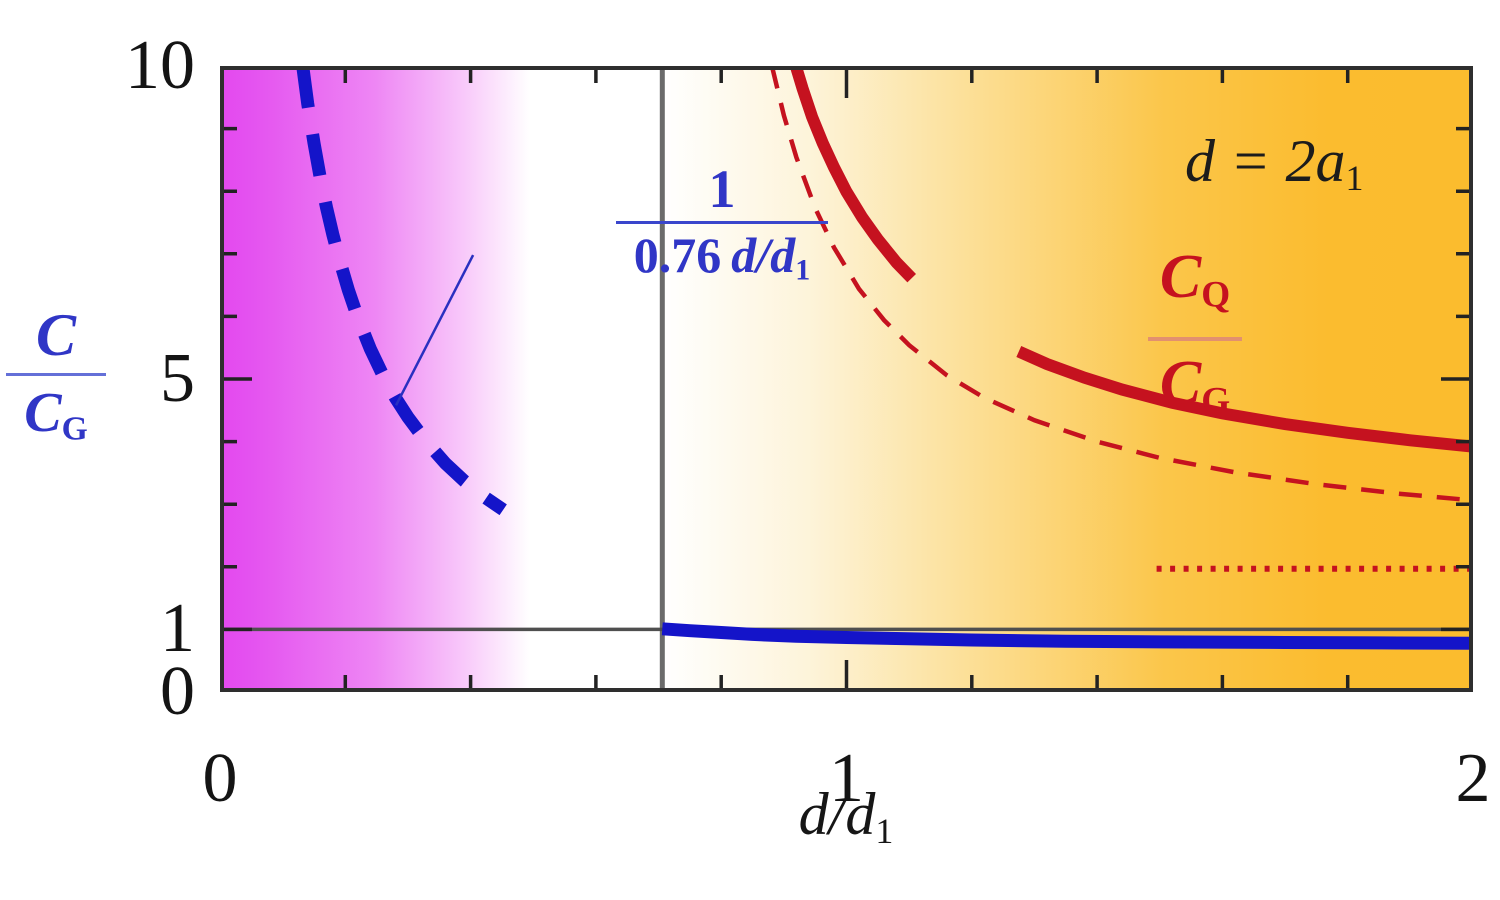 The image size is (1500, 900). Describe the element at coordinates (1473, 778) in the screenshot. I see `x-tick-label: 2` at that location.